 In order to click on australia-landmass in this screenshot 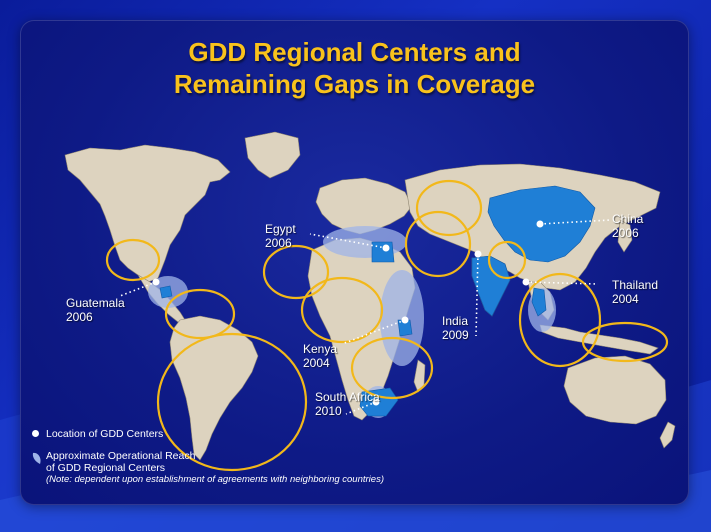, I will do `click(615, 390)`.